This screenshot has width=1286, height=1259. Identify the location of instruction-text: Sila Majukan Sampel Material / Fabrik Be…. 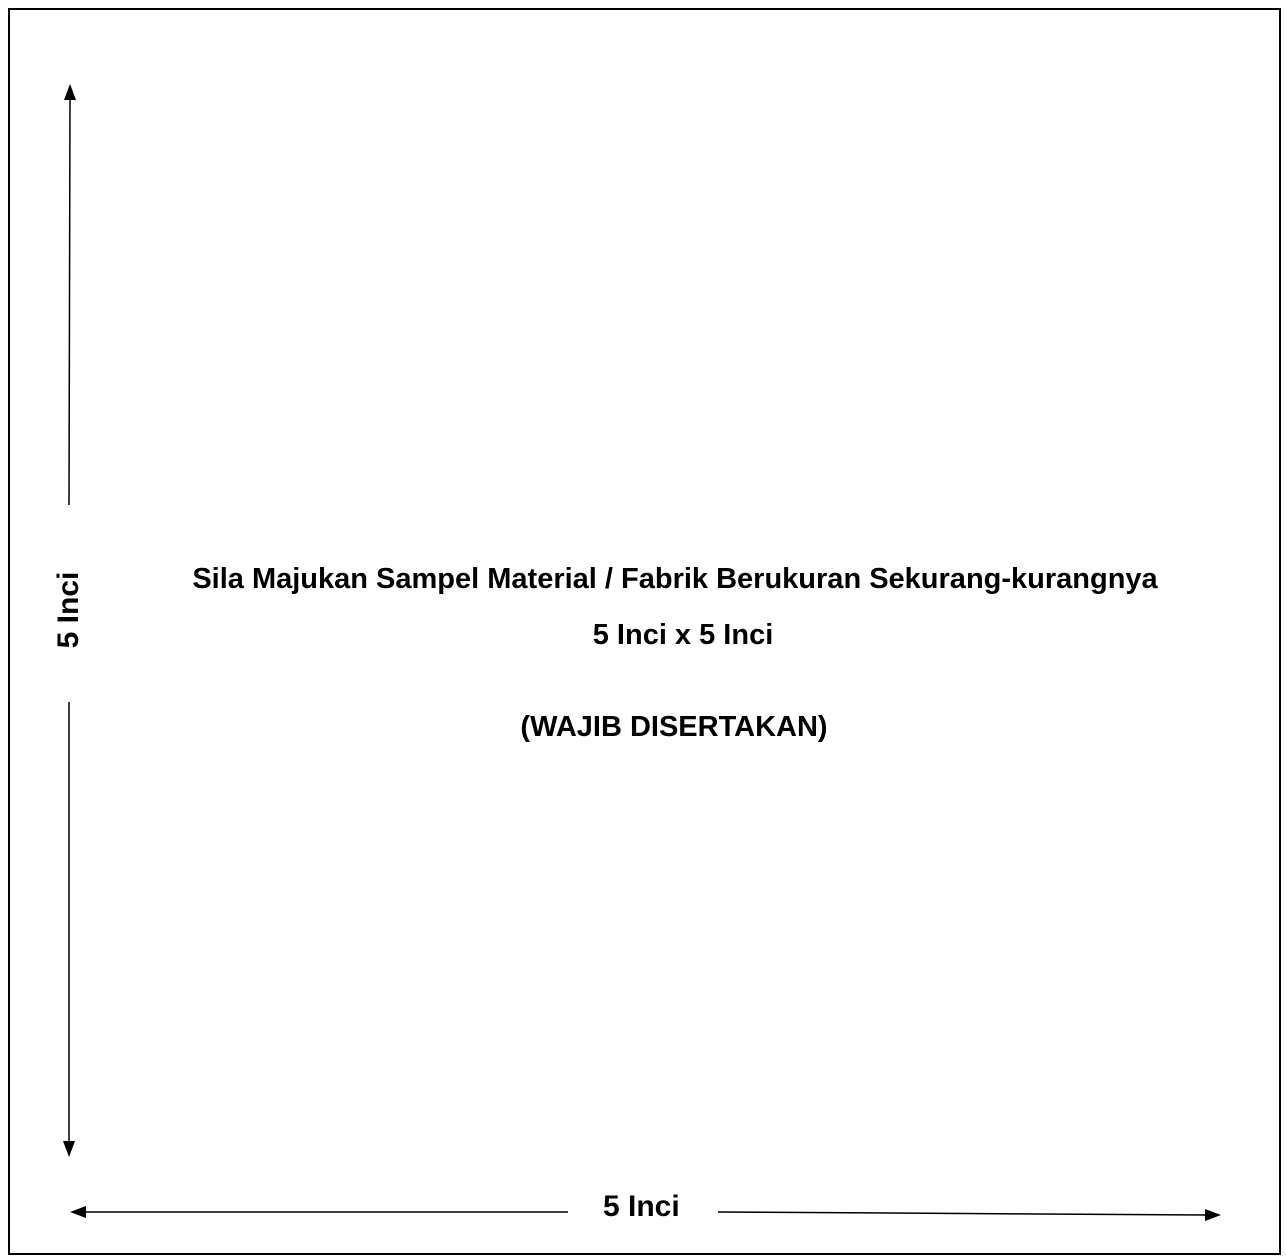
(675, 579).